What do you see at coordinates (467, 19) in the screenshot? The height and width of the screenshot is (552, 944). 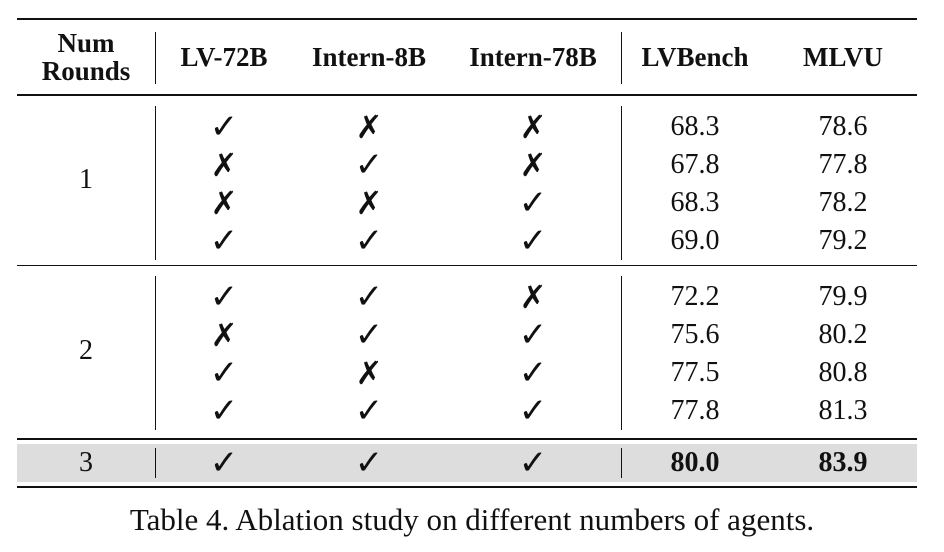 I see `top-rule` at bounding box center [467, 19].